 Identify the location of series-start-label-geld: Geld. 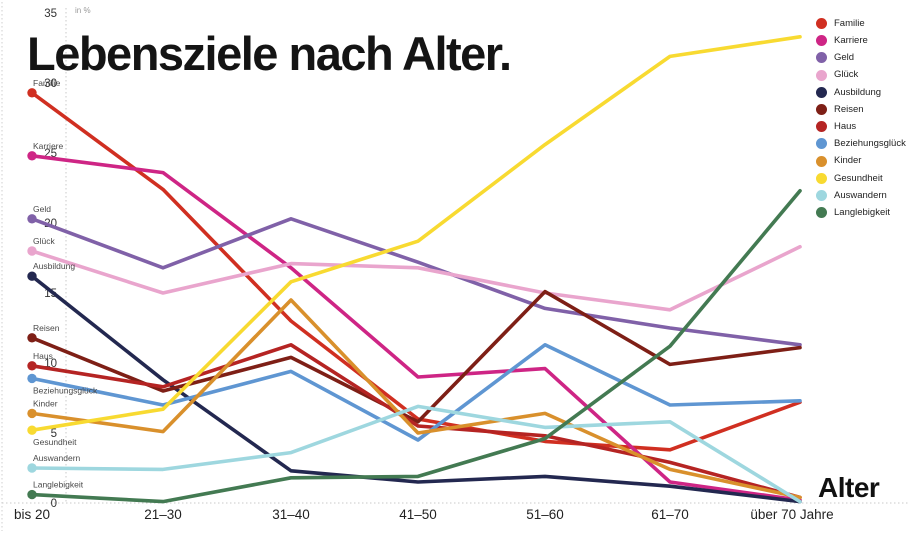
(42, 209).